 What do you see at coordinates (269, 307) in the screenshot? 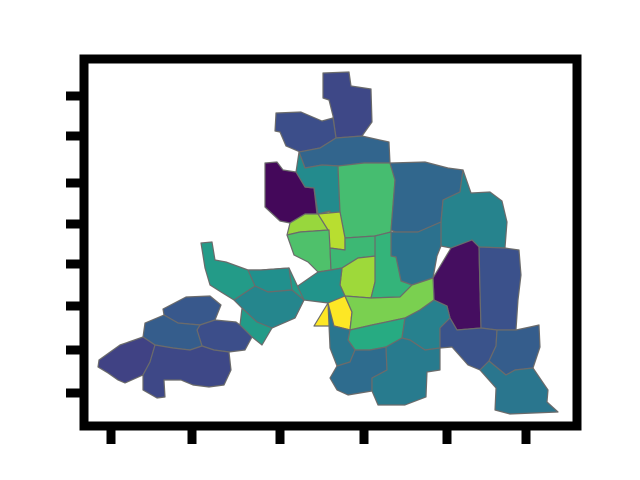
I see `map-region-west-arm-mid` at bounding box center [269, 307].